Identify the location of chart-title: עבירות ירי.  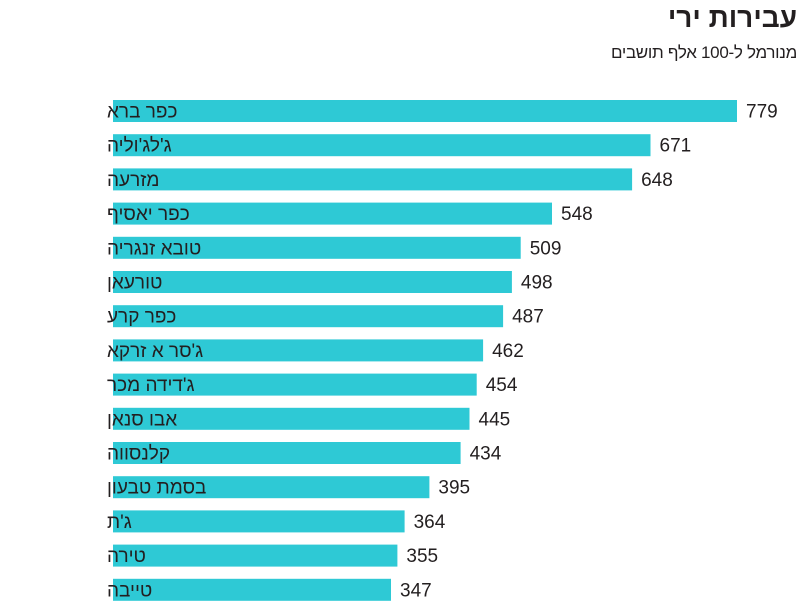
(732, 17).